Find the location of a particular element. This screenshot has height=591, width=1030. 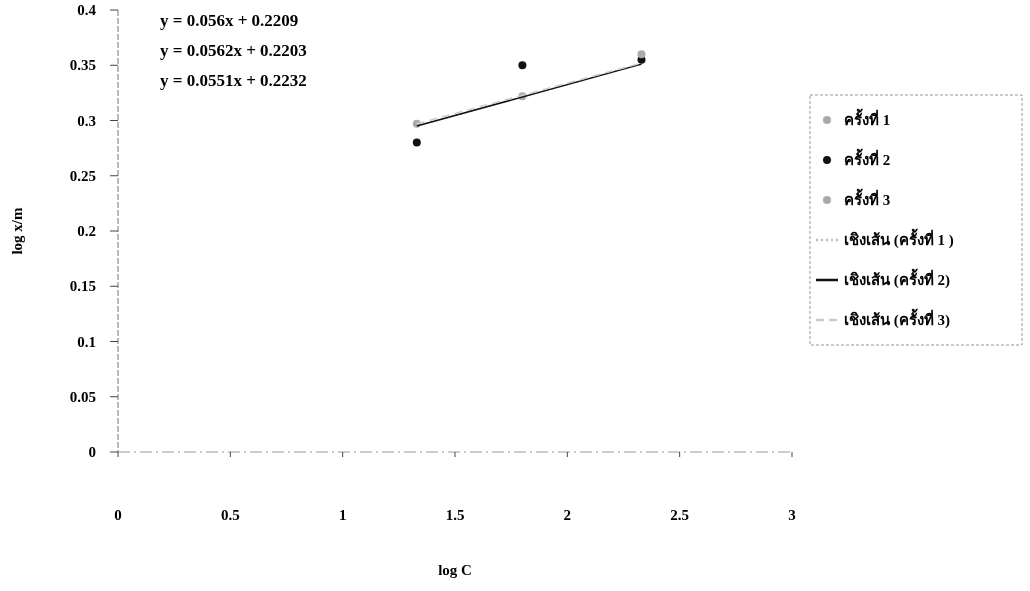

x-axis-title: log C is located at coordinates (455, 570).